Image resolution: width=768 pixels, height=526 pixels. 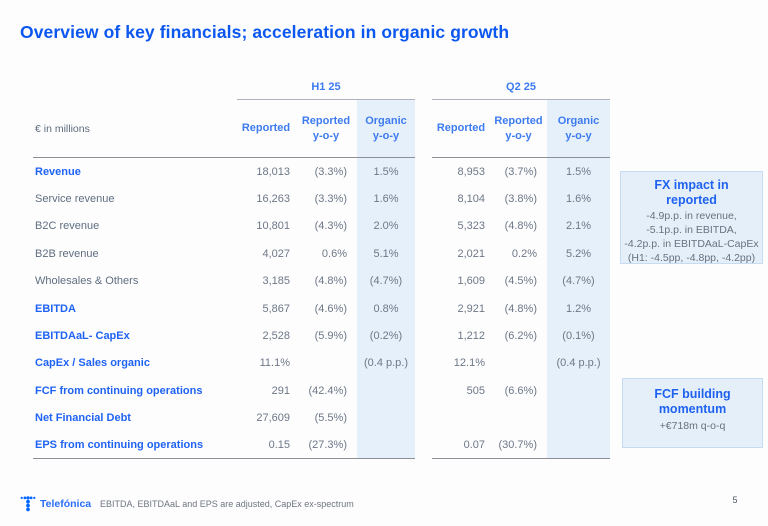 What do you see at coordinates (386, 308) in the screenshot?
I see `value-cell: 0.8%` at bounding box center [386, 308].